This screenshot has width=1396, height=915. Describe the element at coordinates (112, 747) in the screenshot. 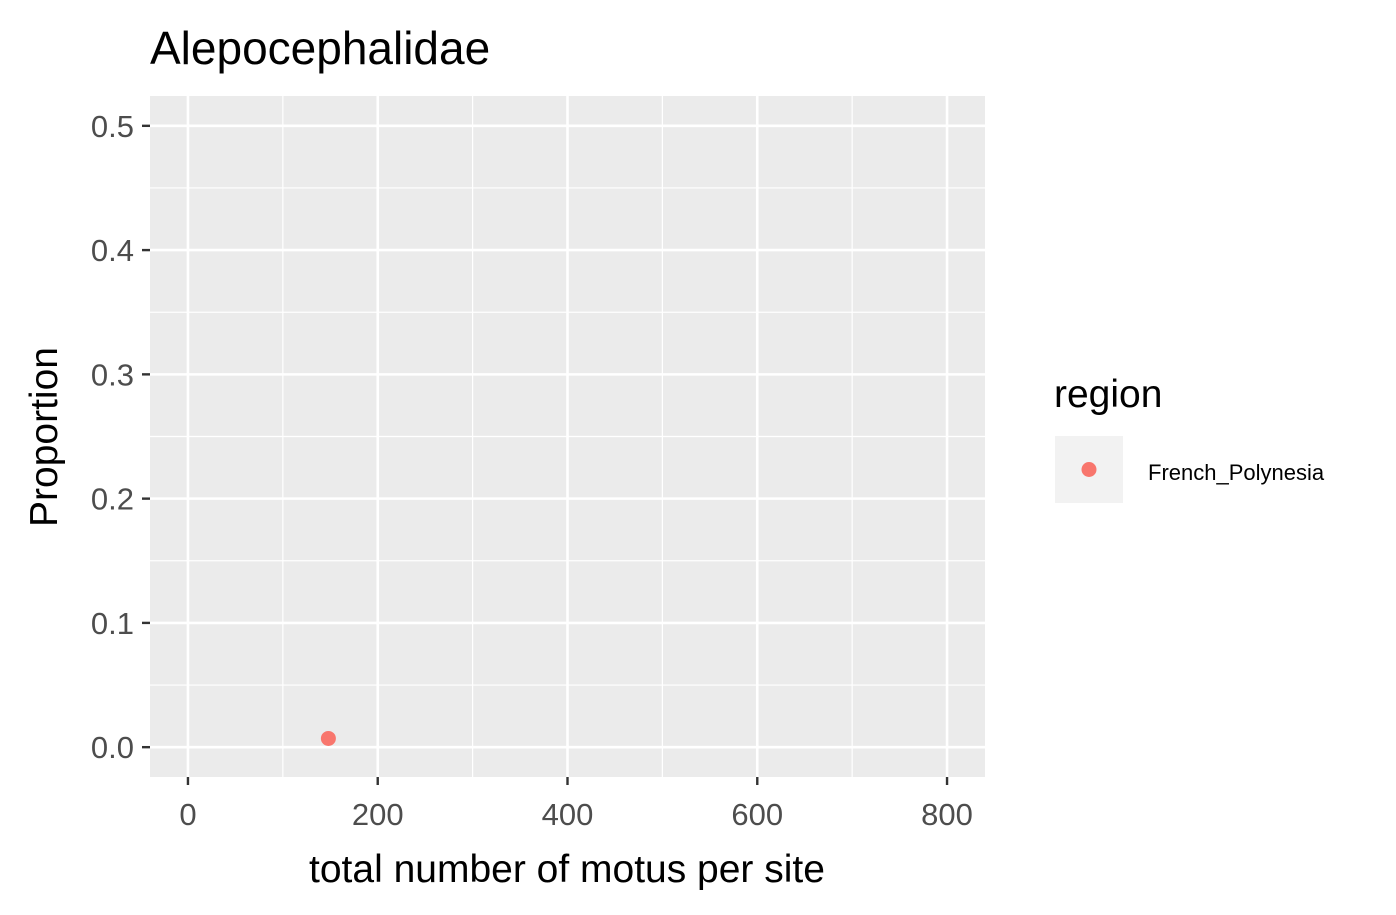

I see `y-tick-label: 0.0` at that location.